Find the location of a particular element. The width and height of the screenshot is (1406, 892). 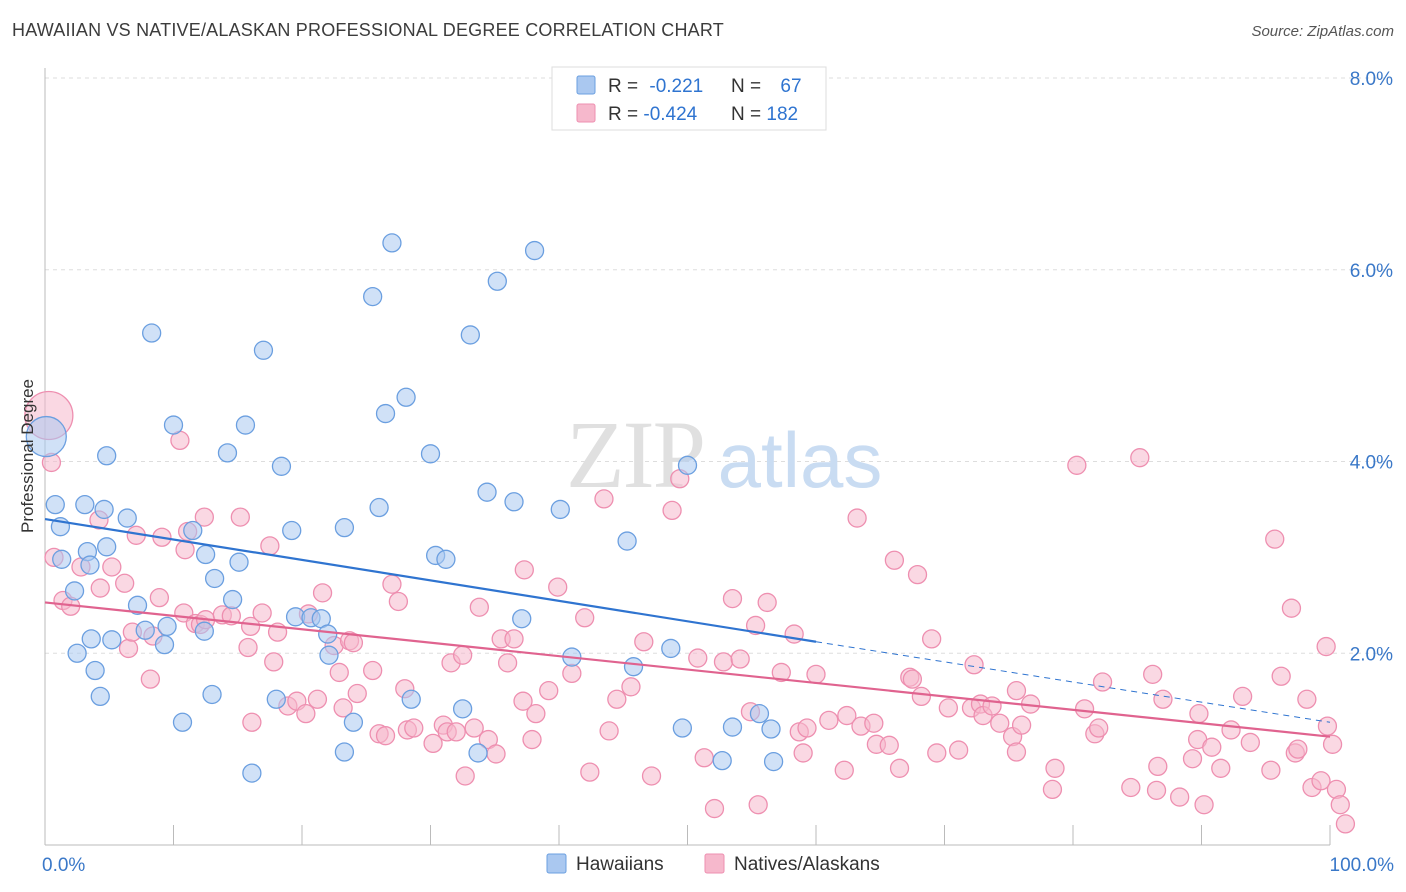

svg-text: N = 67 is located at coordinates (766, 86).